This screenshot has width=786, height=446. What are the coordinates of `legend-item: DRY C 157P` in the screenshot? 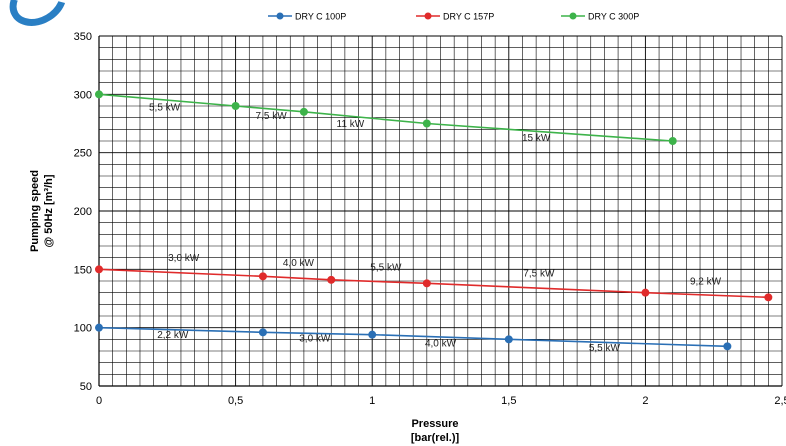 It's located at (455, 17).